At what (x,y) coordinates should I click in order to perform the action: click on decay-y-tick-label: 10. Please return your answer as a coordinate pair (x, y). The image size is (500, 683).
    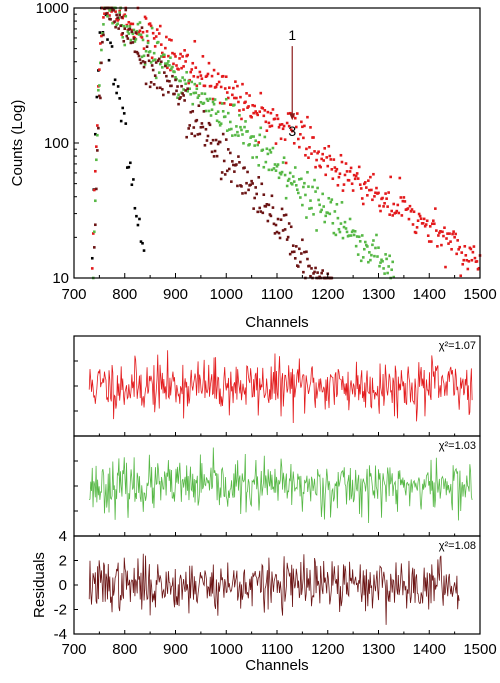
    Looking at the image, I should click on (60, 278).